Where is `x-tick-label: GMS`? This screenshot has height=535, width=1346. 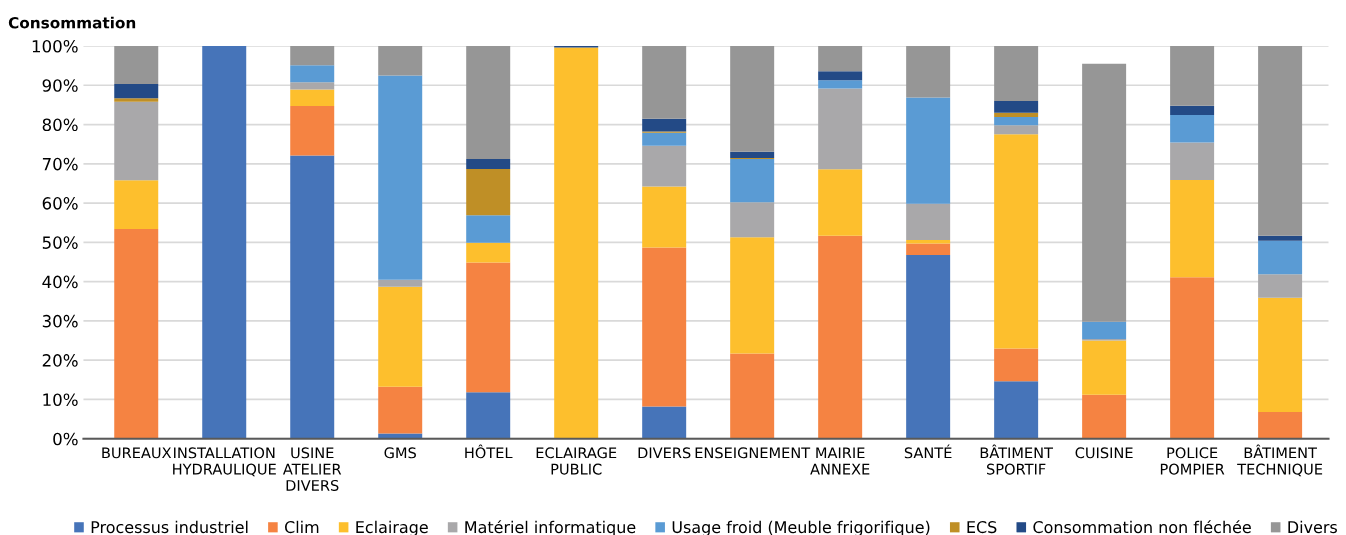 x-tick-label: GMS is located at coordinates (400, 453).